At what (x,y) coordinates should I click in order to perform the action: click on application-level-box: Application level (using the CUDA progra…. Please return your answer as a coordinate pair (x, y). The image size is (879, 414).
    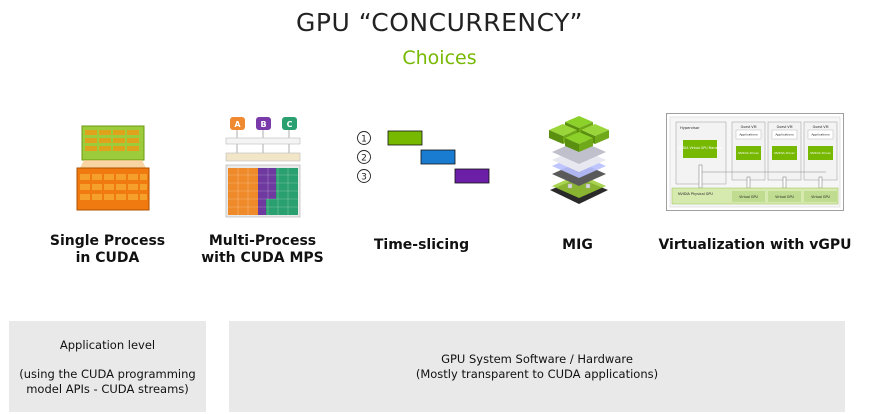
    Looking at the image, I should click on (107, 366).